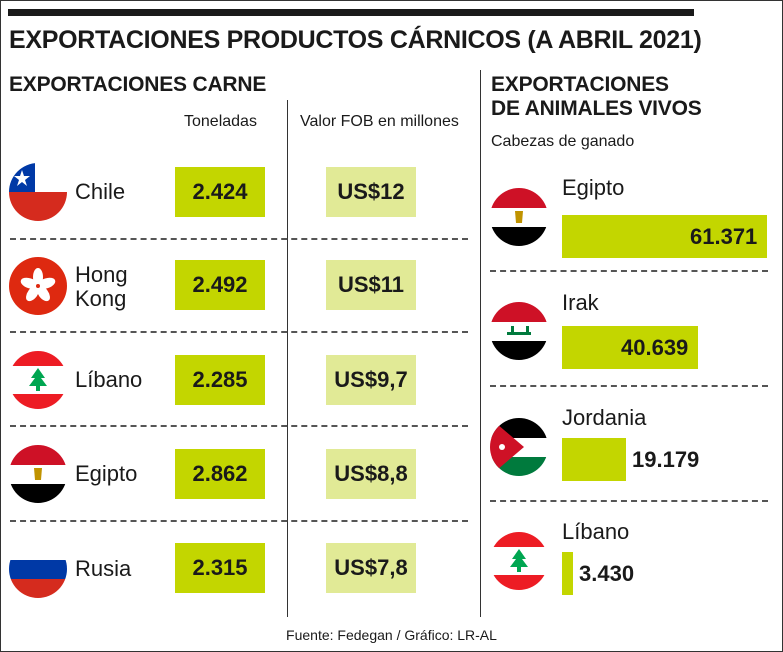 The height and width of the screenshot is (652, 783). What do you see at coordinates (220, 568) in the screenshot?
I see `toneladas-cell: 2.315` at bounding box center [220, 568].